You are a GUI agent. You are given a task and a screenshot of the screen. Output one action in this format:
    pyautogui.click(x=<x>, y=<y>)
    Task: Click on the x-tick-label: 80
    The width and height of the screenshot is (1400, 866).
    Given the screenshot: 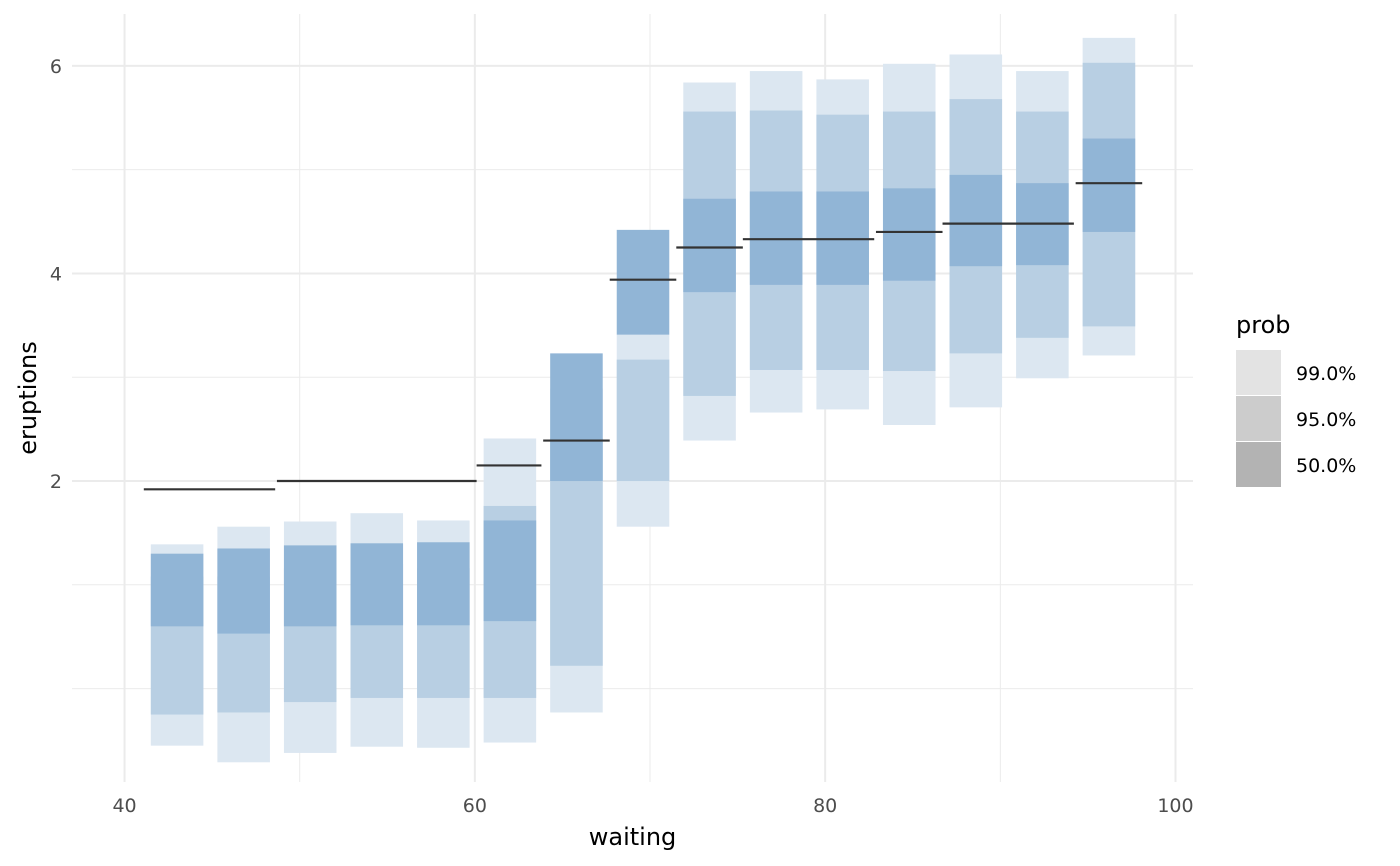 What is the action you would take?
    pyautogui.click(x=825, y=806)
    